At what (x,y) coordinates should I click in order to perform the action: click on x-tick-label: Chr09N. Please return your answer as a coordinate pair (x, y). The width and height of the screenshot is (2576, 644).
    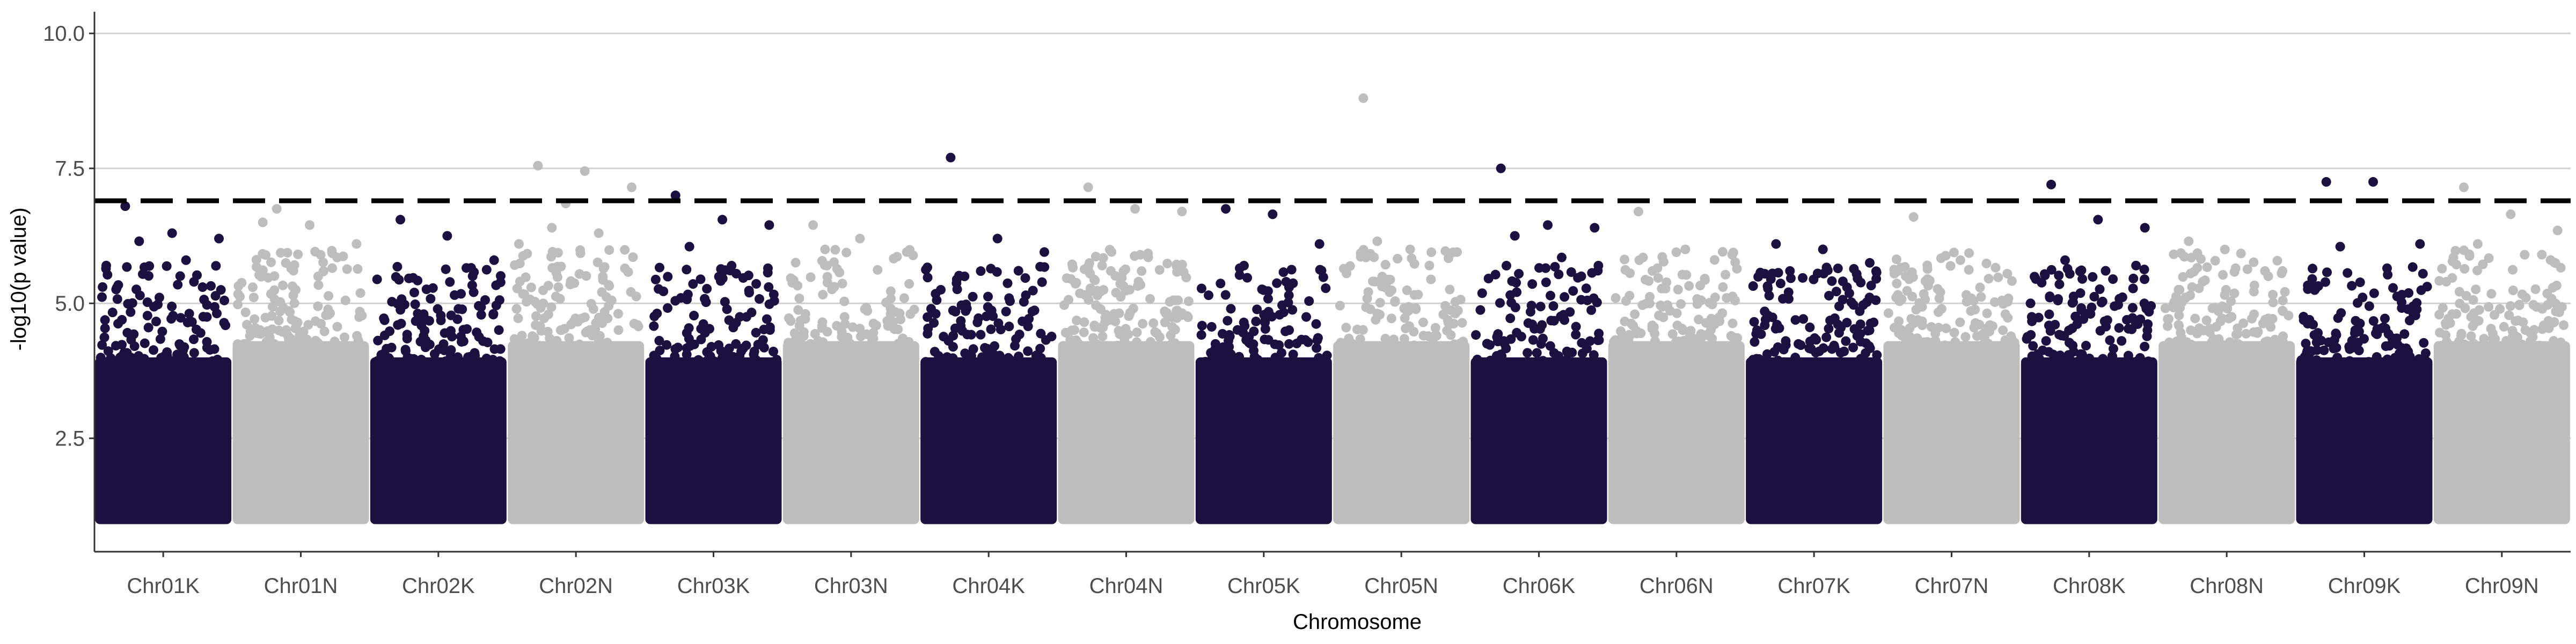
    Looking at the image, I should click on (2502, 586).